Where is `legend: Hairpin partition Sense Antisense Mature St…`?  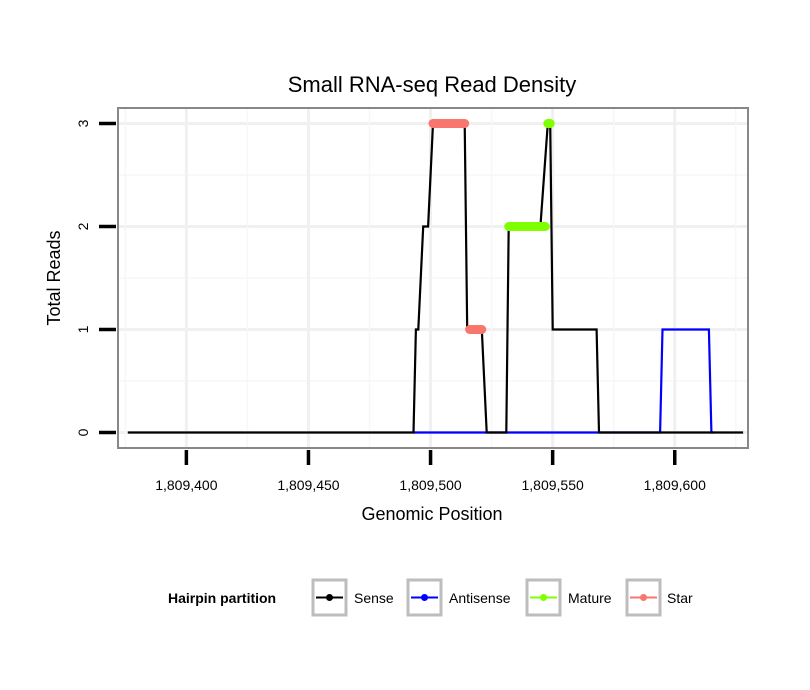
legend: Hairpin partition Sense Antisense Mature St… is located at coordinates (430, 597).